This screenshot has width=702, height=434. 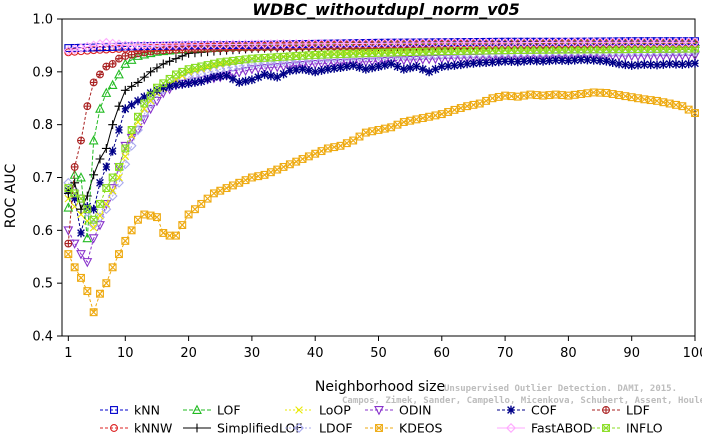 What do you see at coordinates (114, 410) in the screenshot?
I see `legend-marker-knn` at bounding box center [114, 410].